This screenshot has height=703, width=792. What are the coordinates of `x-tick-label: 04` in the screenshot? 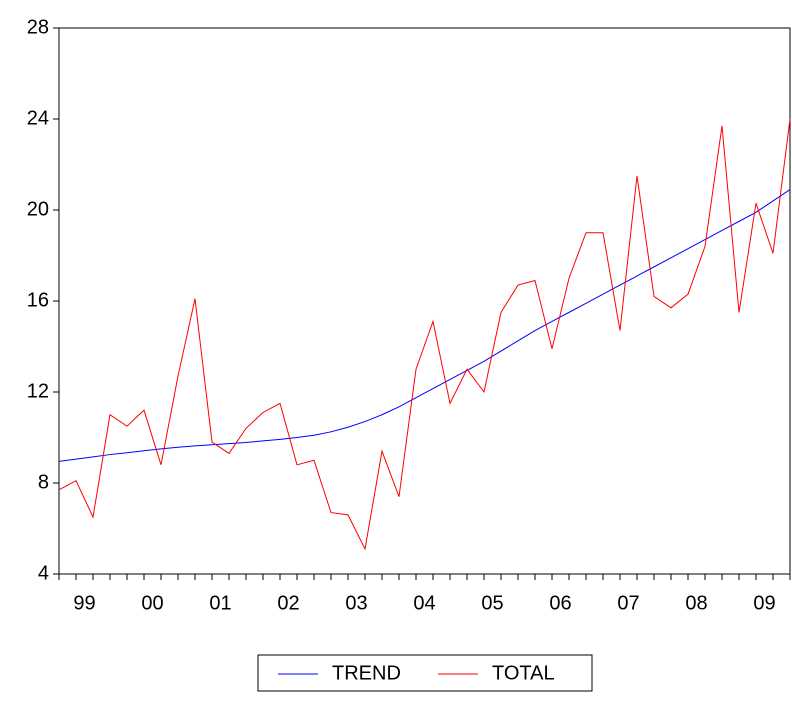 It's located at (424, 603).